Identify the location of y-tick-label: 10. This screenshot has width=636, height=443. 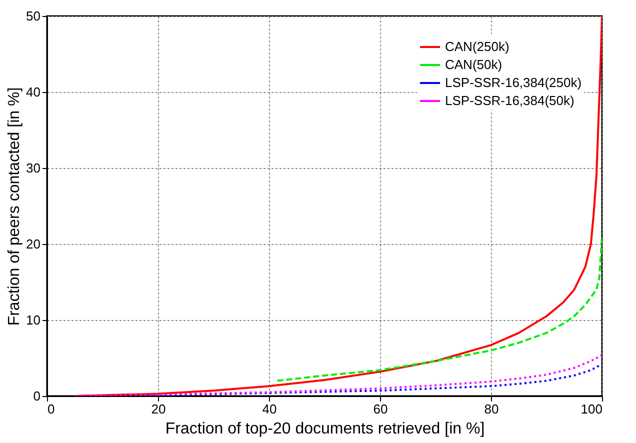
(33, 320).